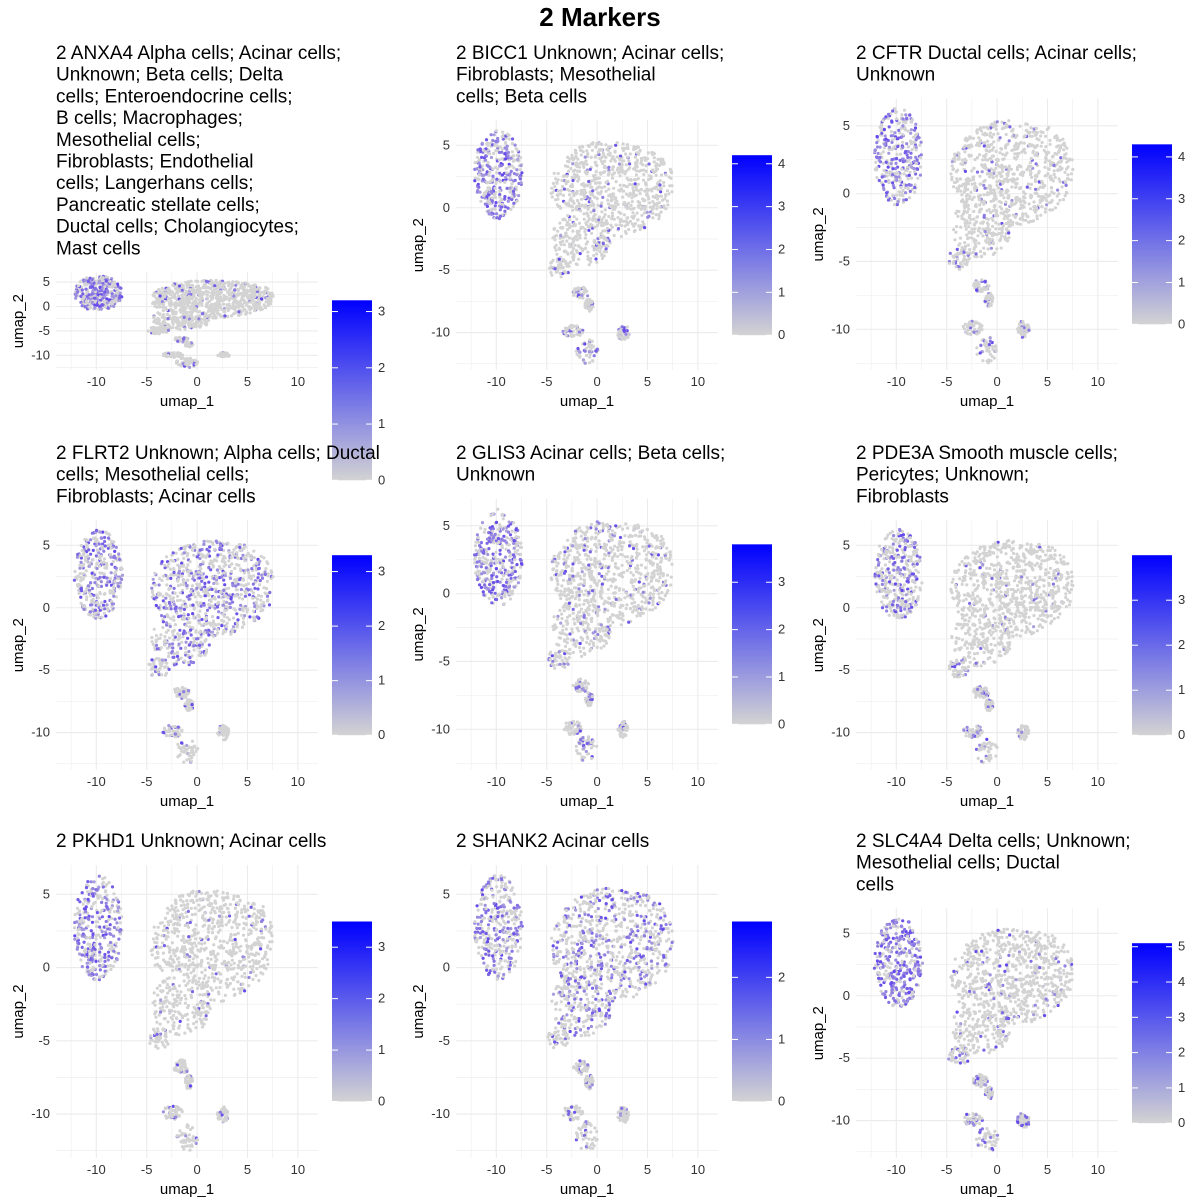  Describe the element at coordinates (218, 453) in the screenshot. I see `panel-title-line: 2 FLRT2 Unknown; Alpha cells; Ductal` at that location.